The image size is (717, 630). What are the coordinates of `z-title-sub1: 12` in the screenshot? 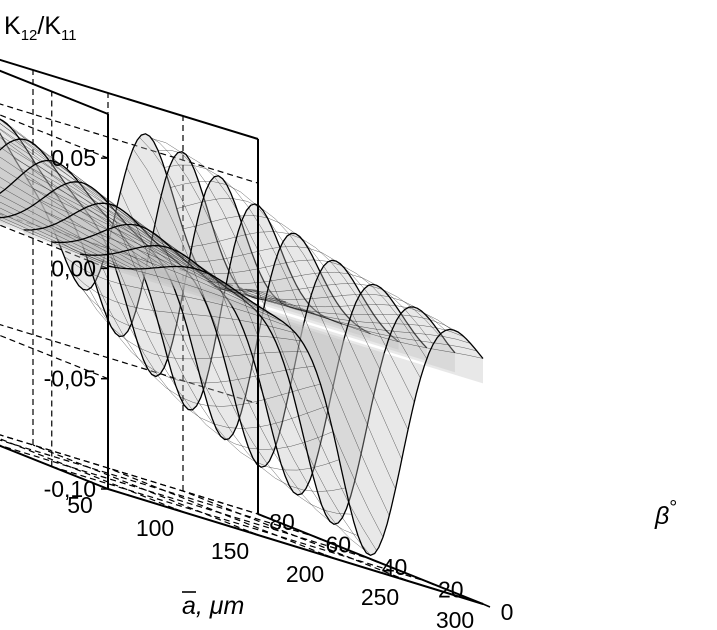 It's located at (29, 35).